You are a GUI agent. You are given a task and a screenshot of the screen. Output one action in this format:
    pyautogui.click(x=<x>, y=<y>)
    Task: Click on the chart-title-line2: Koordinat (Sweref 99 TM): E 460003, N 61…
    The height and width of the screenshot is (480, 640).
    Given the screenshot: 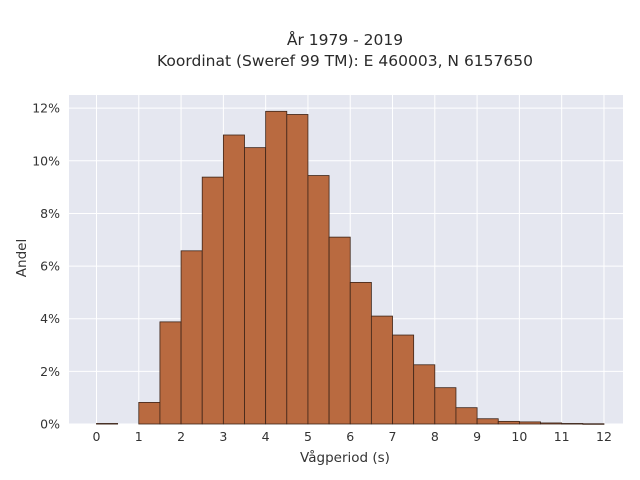 What is the action you would take?
    pyautogui.click(x=345, y=61)
    